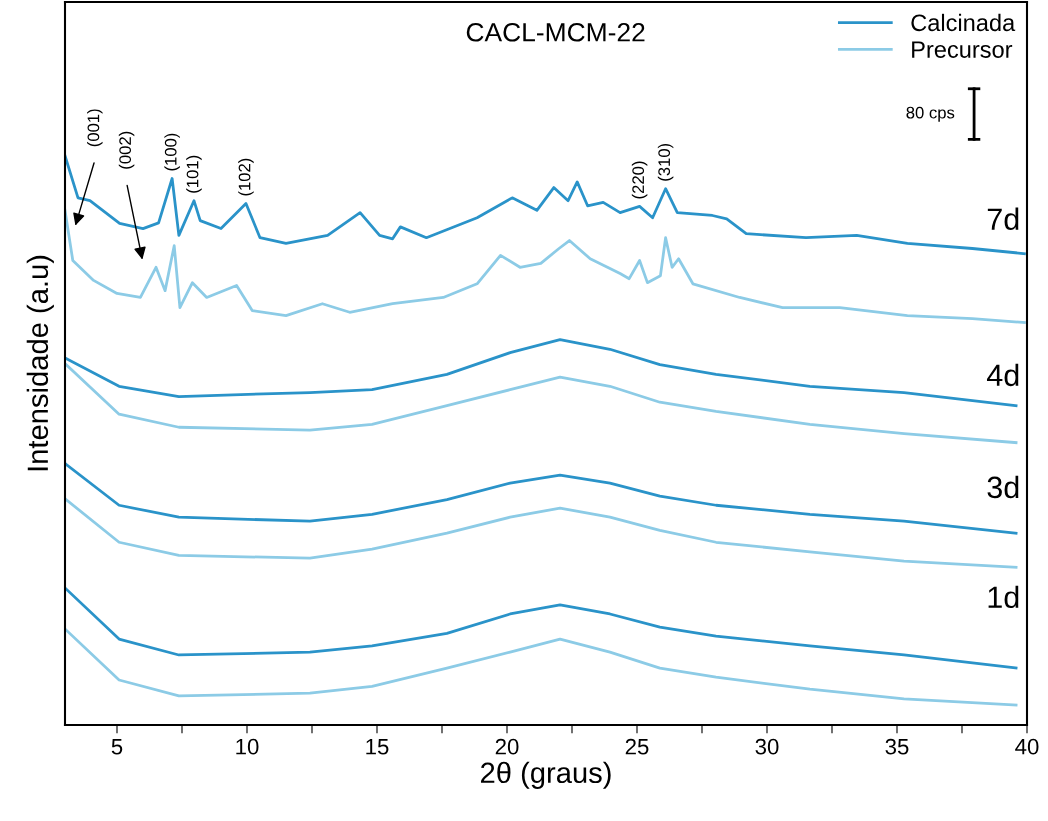  What do you see at coordinates (1003, 487) in the screenshot?
I see `annotation: 3d` at bounding box center [1003, 487].